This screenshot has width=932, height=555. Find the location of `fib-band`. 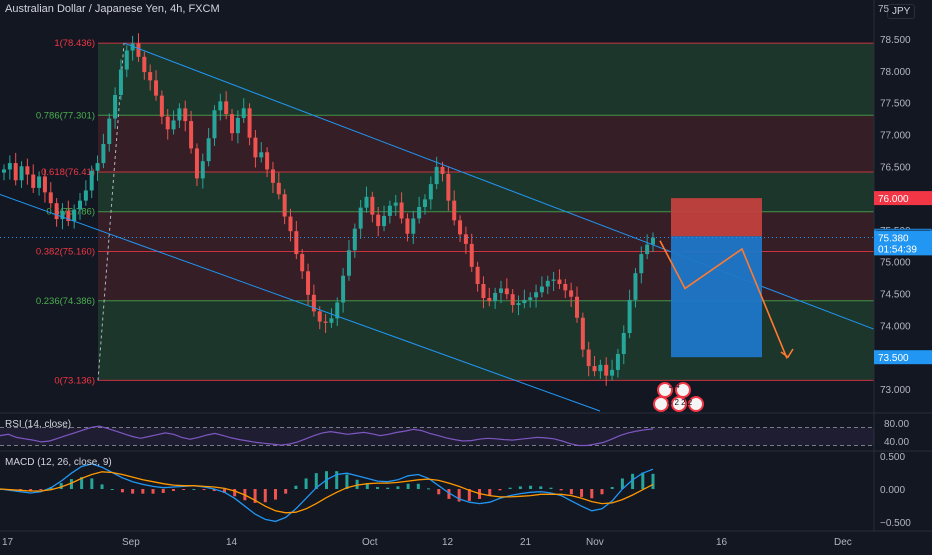

fib-band is located at coordinates (486, 143).